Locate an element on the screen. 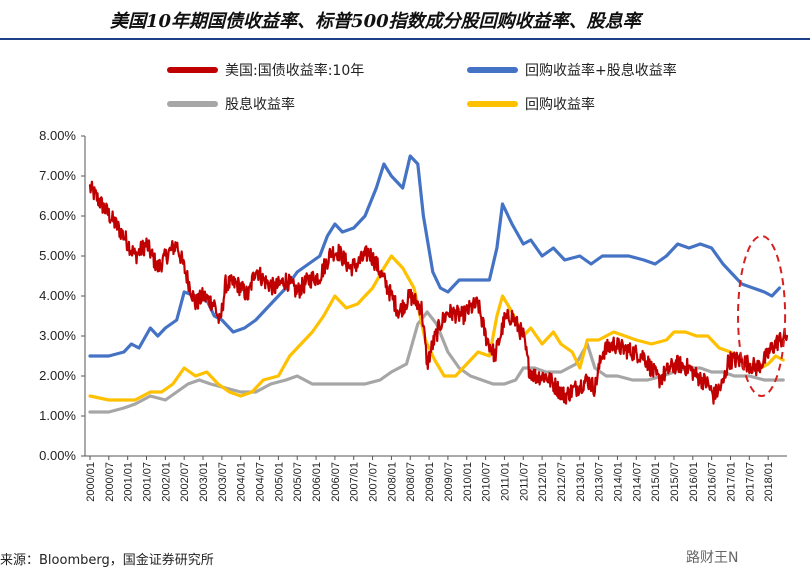 Image resolution: width=810 pixels, height=575 pixels. x-tick-label: 2017/07 is located at coordinates (750, 482).